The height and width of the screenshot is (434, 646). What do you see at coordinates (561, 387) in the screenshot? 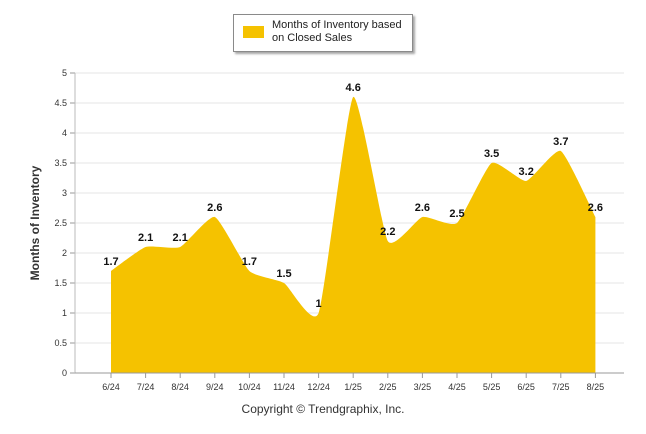
I see `x-tick-label: 7/25` at bounding box center [561, 387].